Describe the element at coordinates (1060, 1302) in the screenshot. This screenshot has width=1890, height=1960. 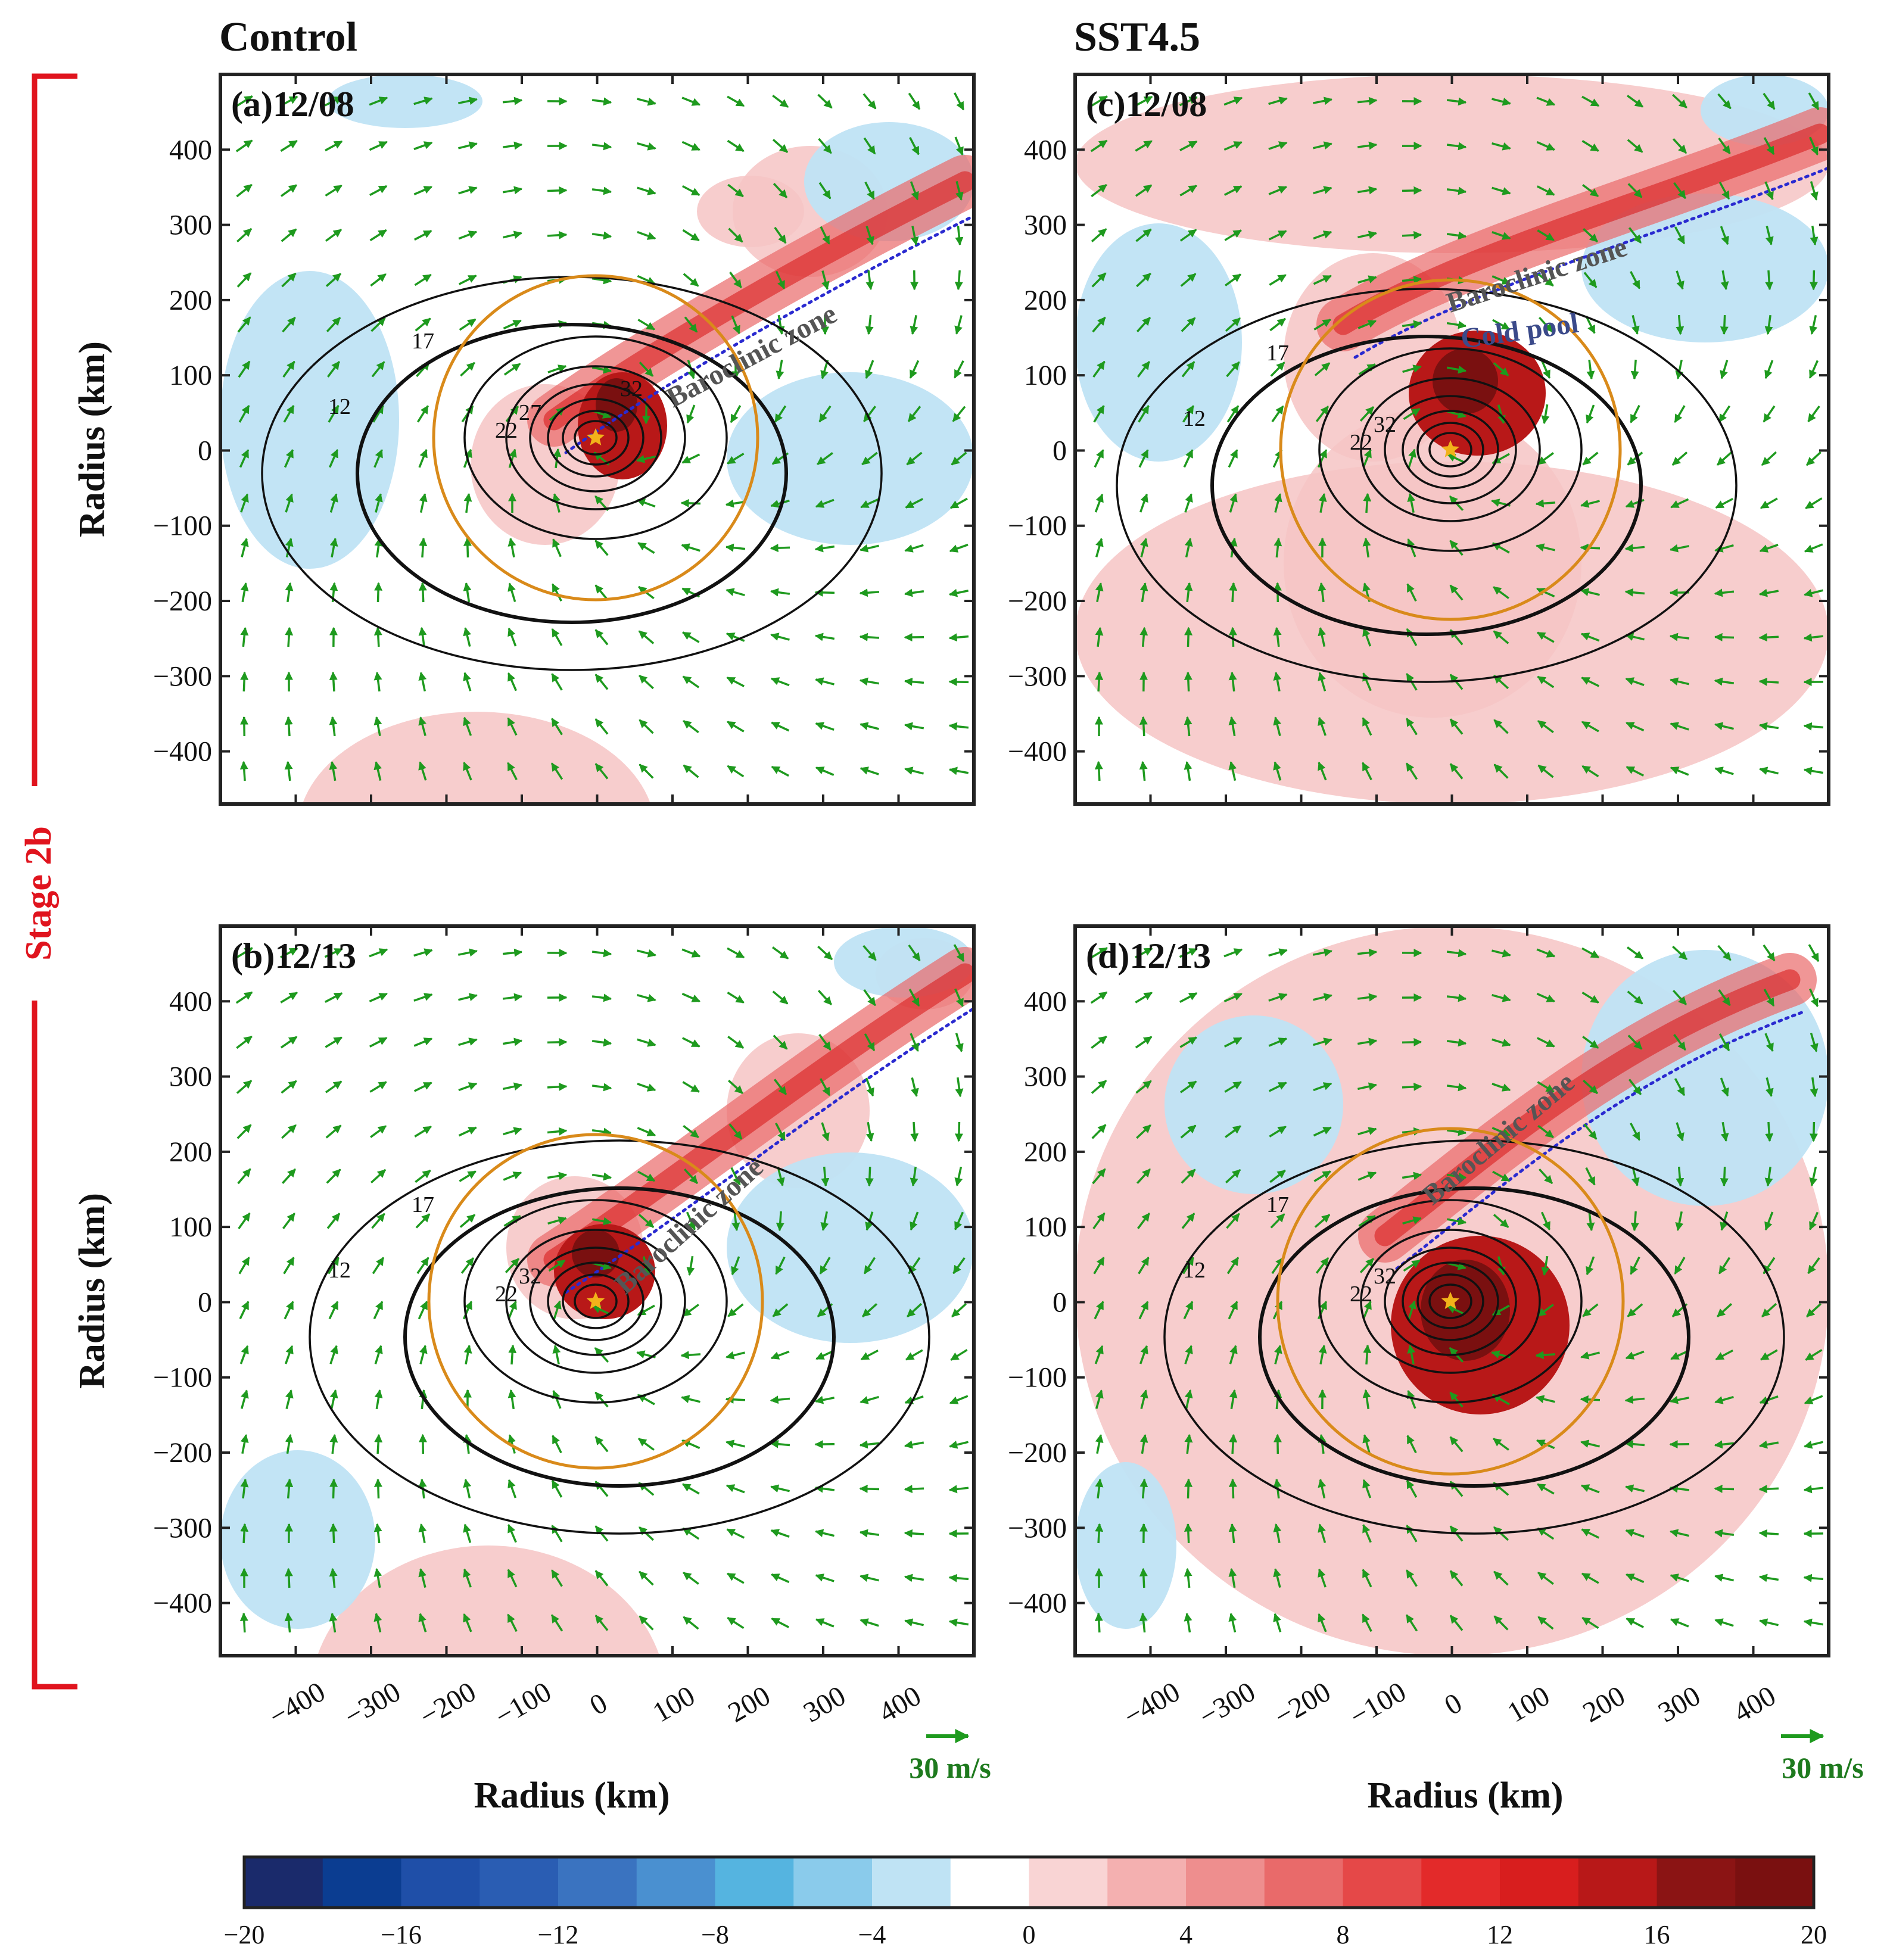
I see `y-tick-label: 0` at that location.